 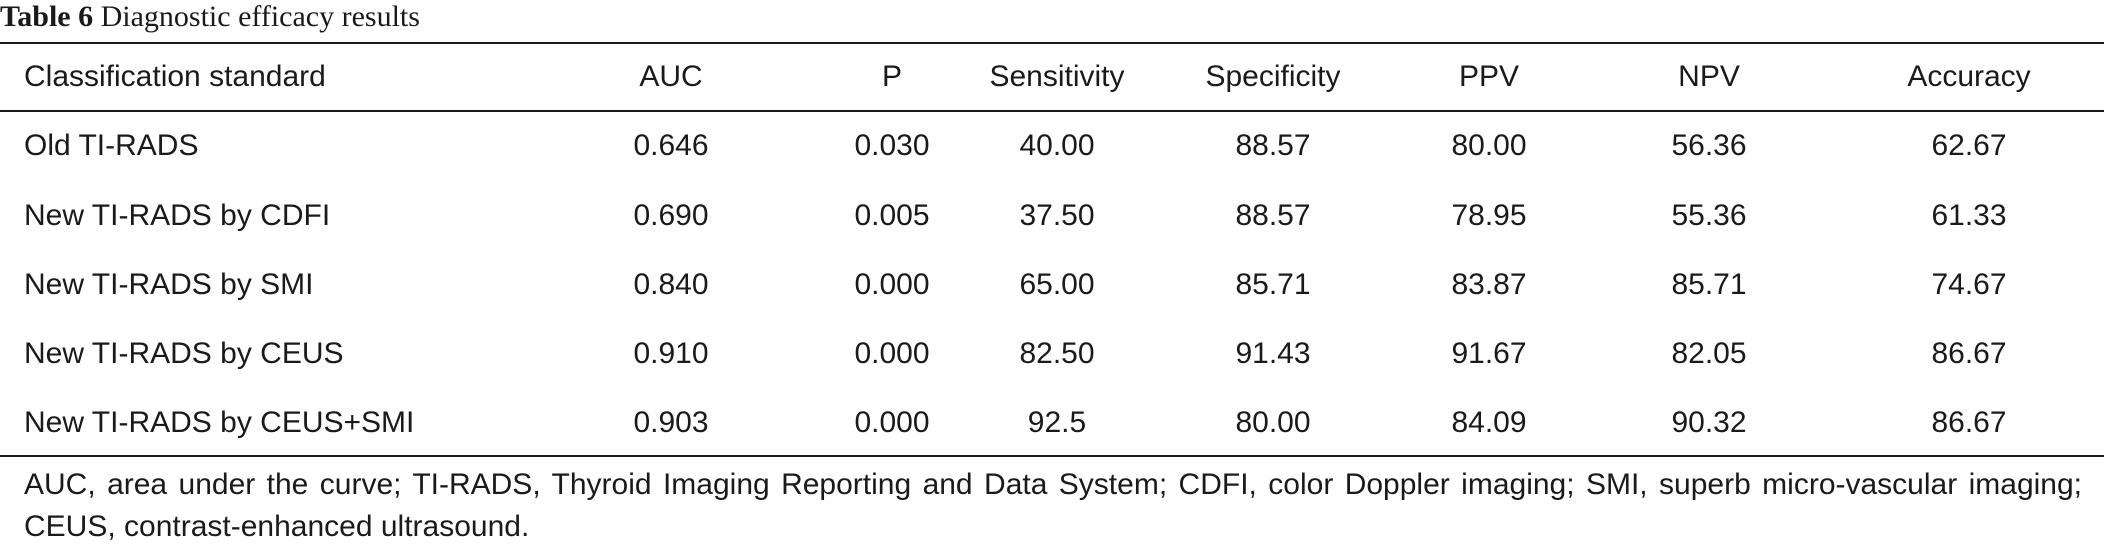 What do you see at coordinates (671, 145) in the screenshot?
I see `table-cell: 0.646` at bounding box center [671, 145].